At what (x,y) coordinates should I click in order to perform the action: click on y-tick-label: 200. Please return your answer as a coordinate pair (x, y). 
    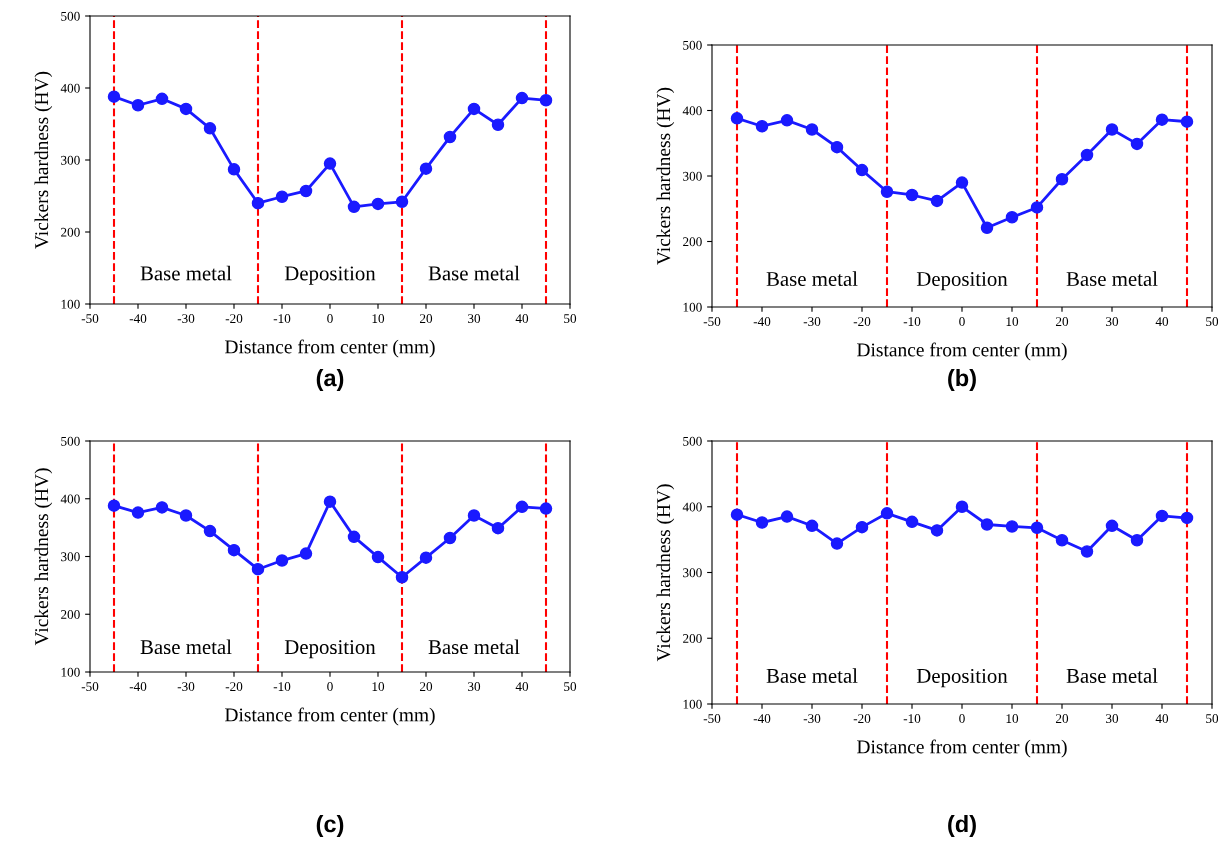
    Looking at the image, I should click on (70, 232).